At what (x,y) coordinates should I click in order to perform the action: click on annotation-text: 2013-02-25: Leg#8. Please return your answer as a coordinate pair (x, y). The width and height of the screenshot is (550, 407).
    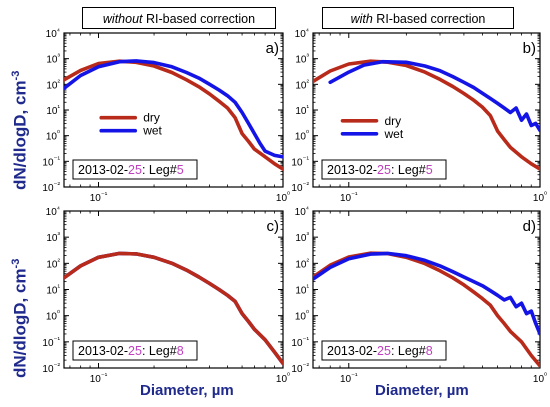
    Looking at the image, I should click on (380, 351).